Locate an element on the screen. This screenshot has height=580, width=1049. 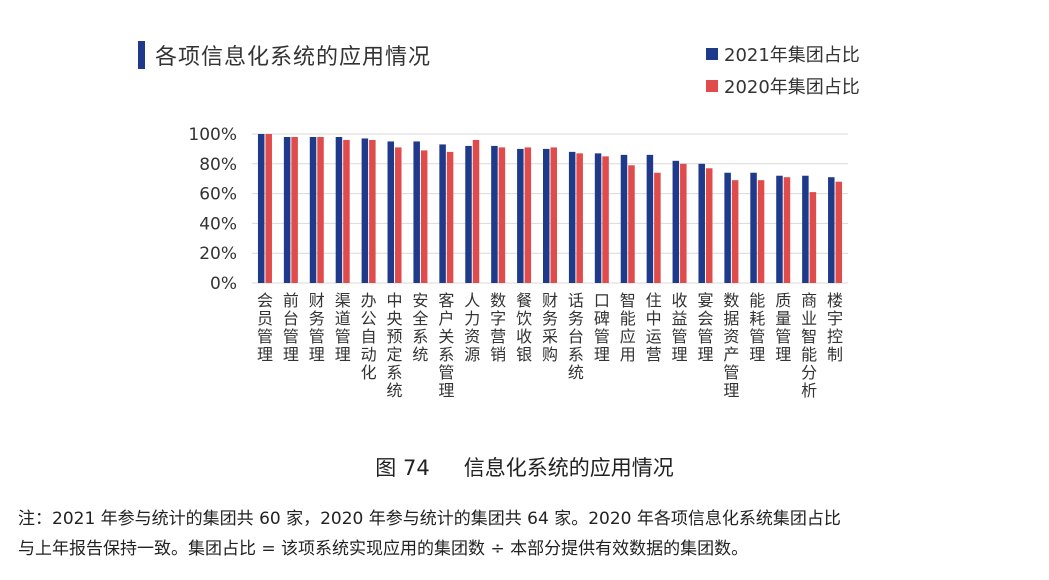
x-category-label: 宴会管理 is located at coordinates (705, 327).